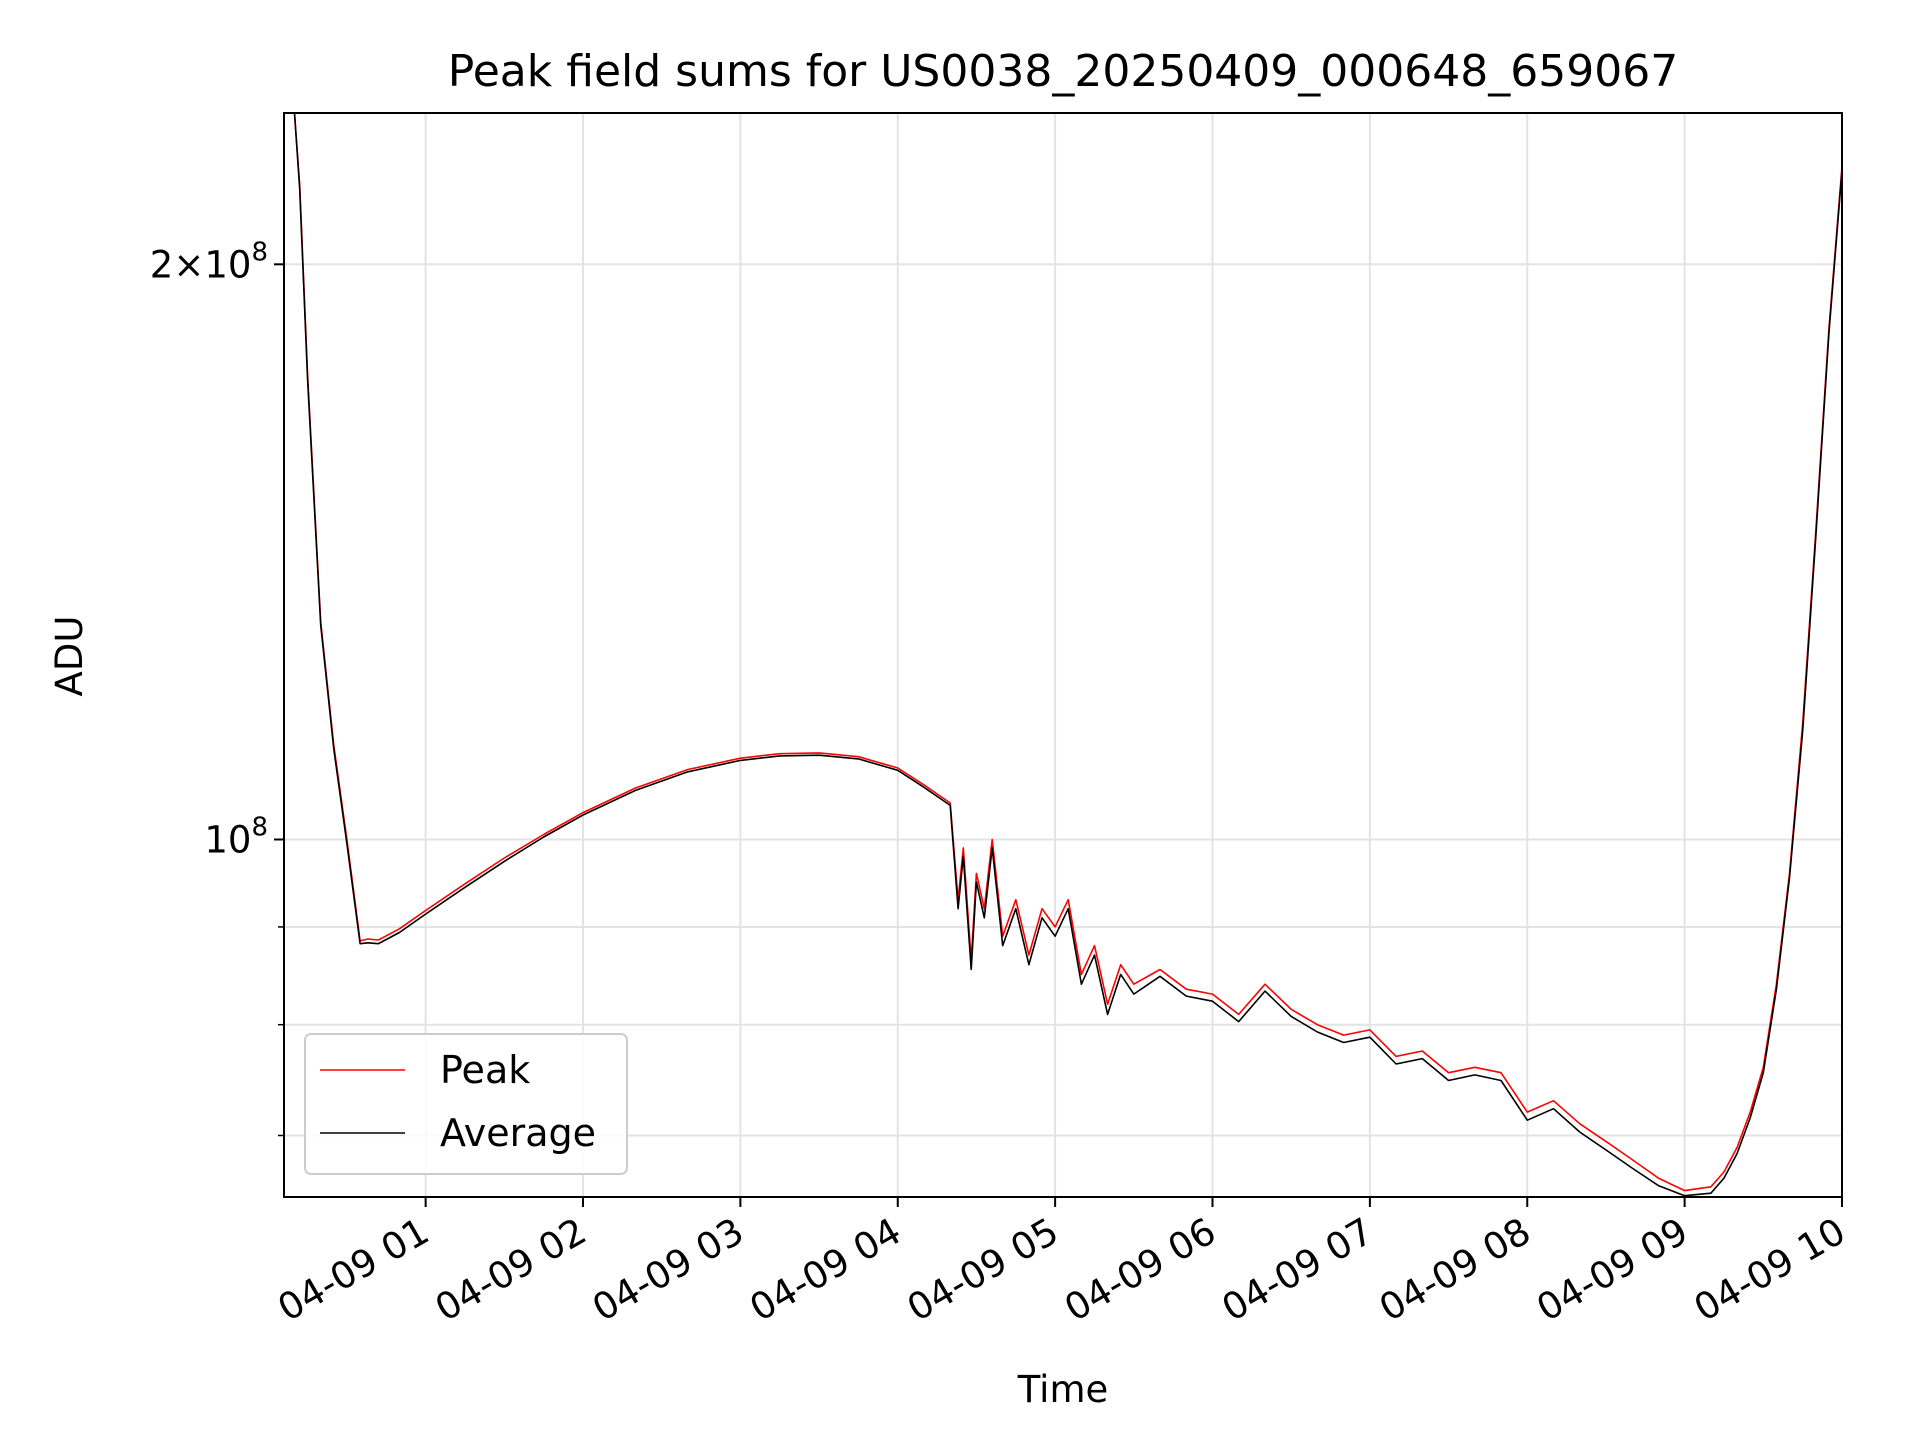 Image resolution: width=1920 pixels, height=1440 pixels. What do you see at coordinates (983, 1270) in the screenshot?
I see `x-tick-label: 04-09 05` at bounding box center [983, 1270].